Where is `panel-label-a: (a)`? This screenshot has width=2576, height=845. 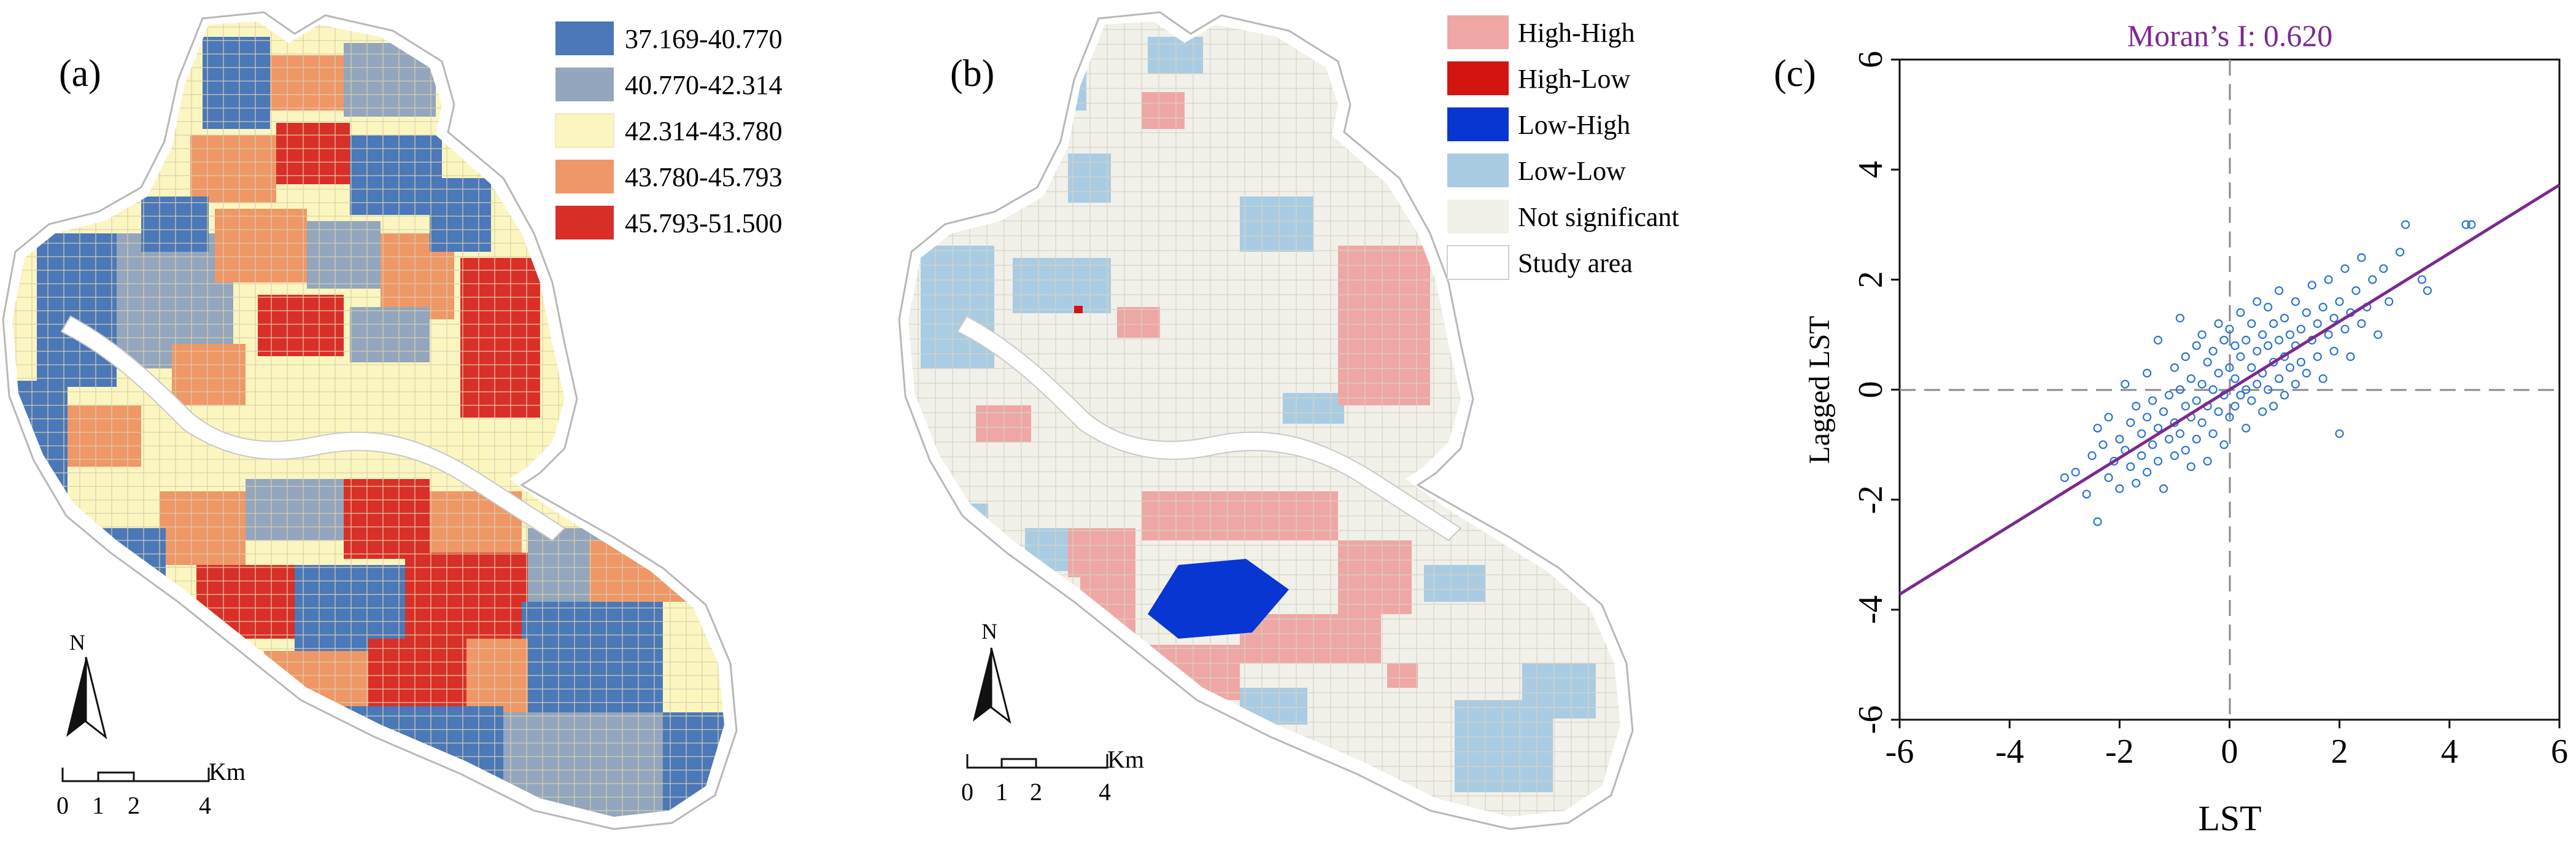
panel-label-a: (a) is located at coordinates (80, 74).